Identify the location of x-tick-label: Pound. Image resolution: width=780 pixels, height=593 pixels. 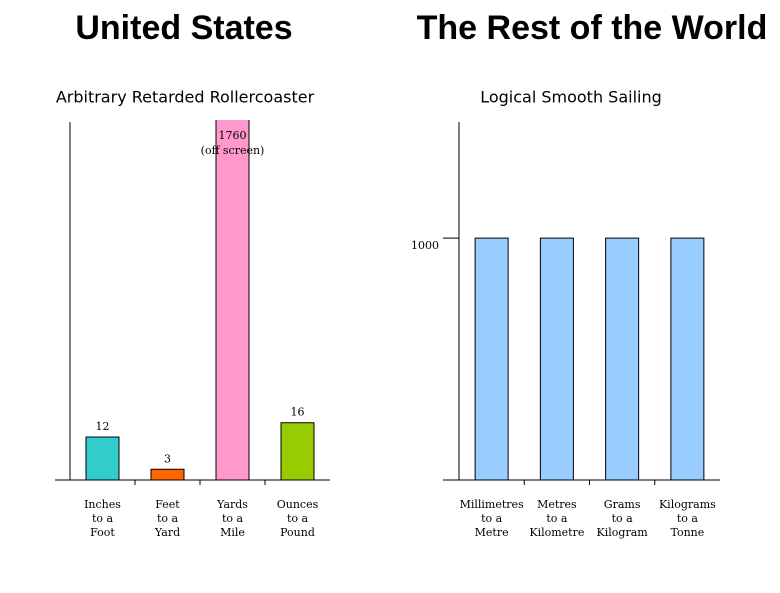
(297, 532).